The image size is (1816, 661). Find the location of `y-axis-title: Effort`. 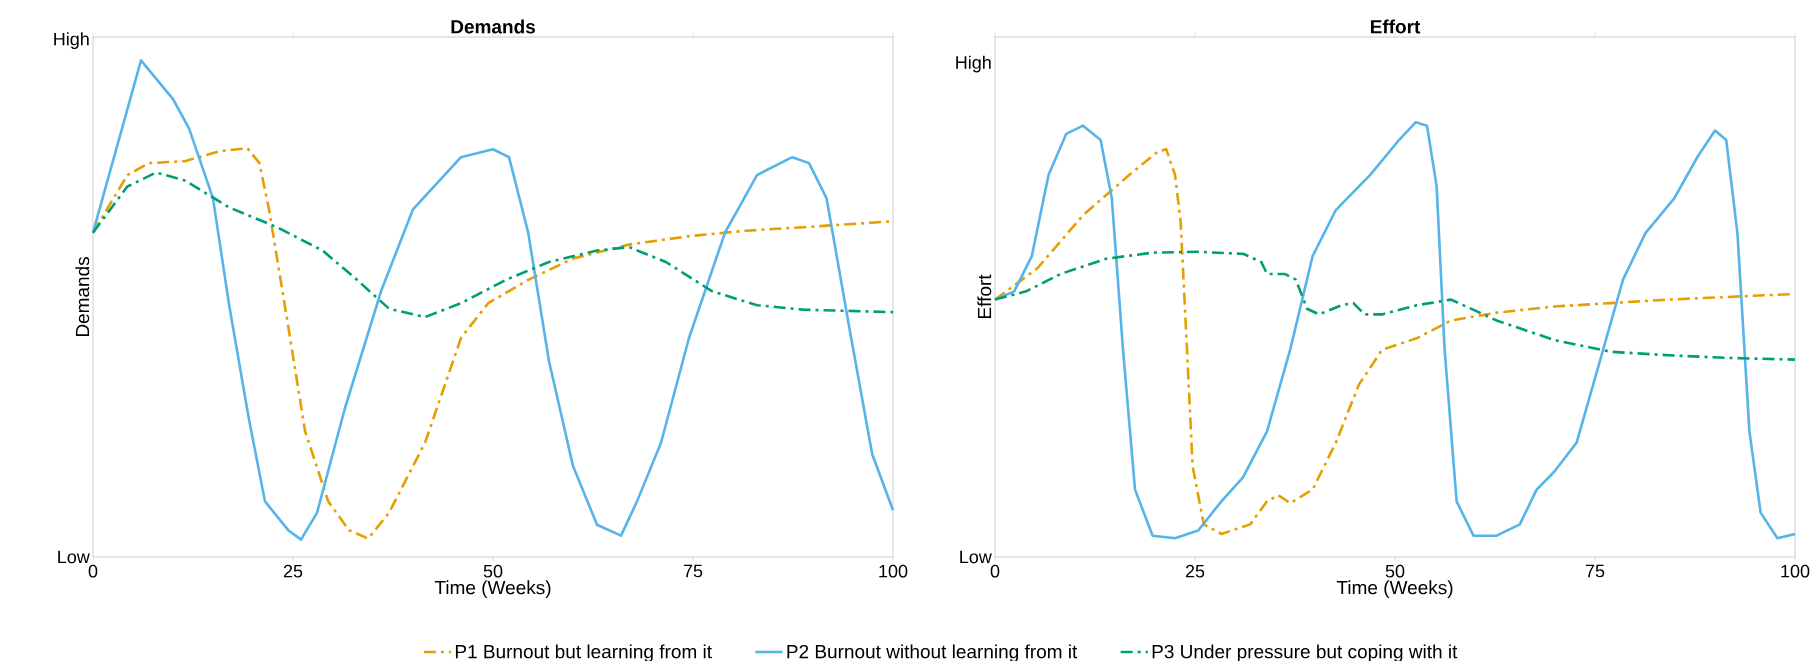

y-axis-title: Effort is located at coordinates (984, 296).